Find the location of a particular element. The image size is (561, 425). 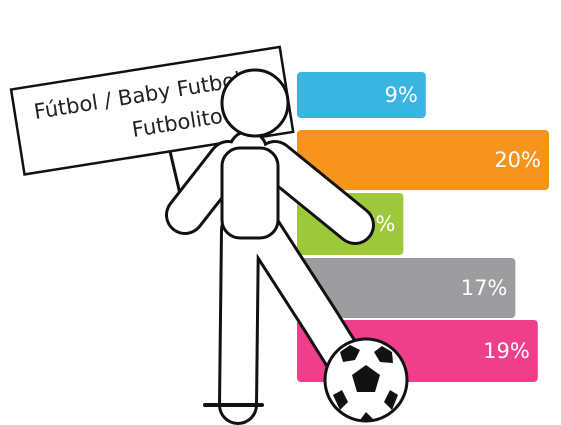

value-label: 20% is located at coordinates (517, 160).